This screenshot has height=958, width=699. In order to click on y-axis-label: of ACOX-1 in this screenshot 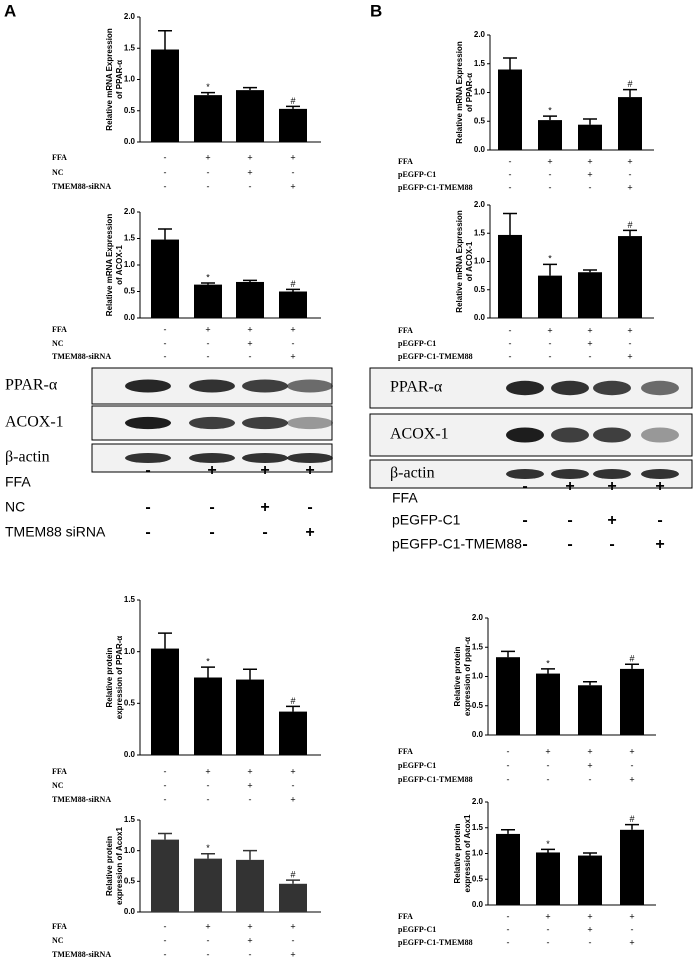, I will do `click(469, 261)`.